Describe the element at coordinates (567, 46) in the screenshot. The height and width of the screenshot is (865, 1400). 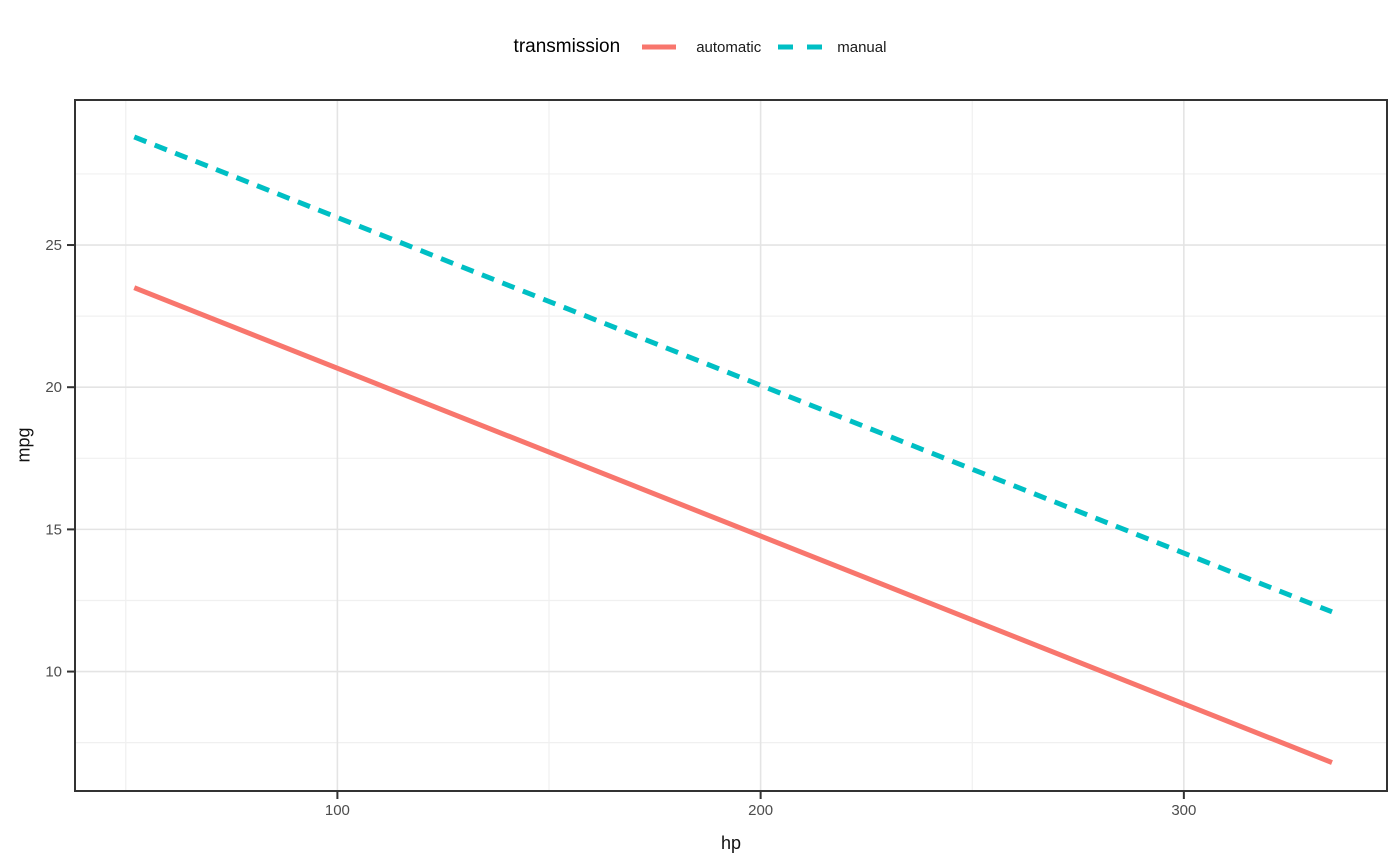
I see `legend-title: transmission` at that location.